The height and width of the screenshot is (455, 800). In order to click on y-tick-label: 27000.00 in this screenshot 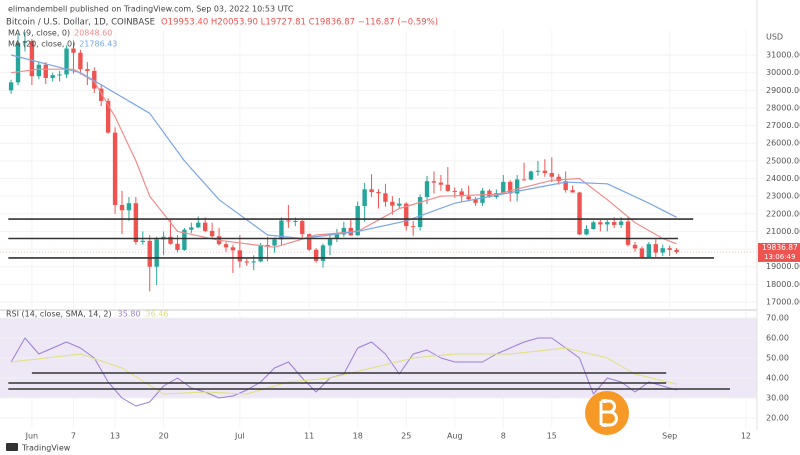, I will do `click(783, 125)`.